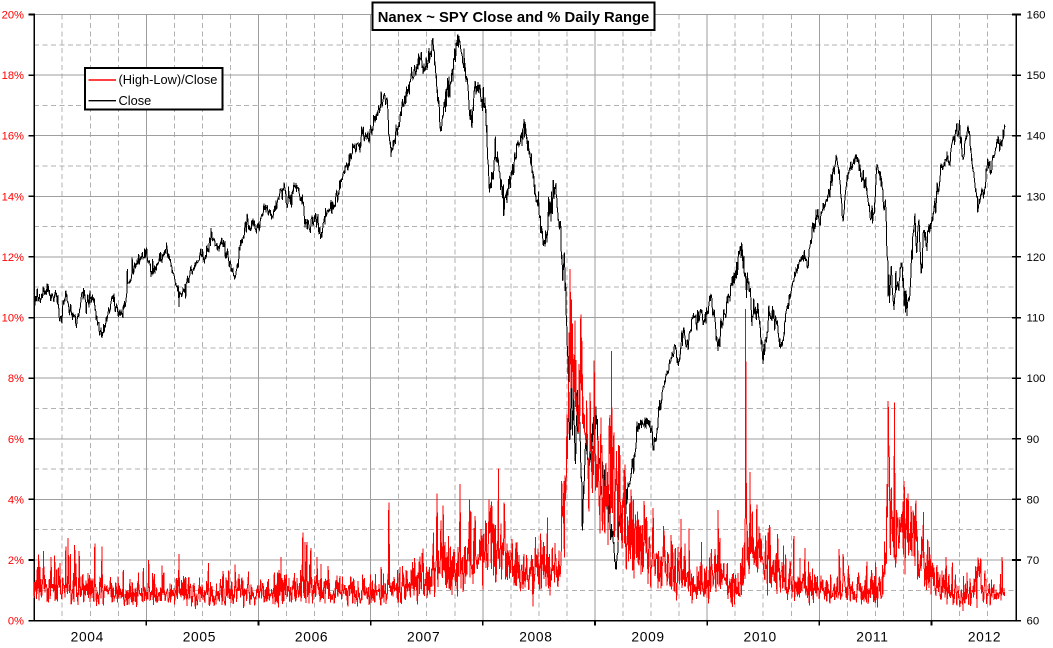 This screenshot has height=648, width=1053. Describe the element at coordinates (87, 637) in the screenshot. I see `svg-text: 2004` at that location.